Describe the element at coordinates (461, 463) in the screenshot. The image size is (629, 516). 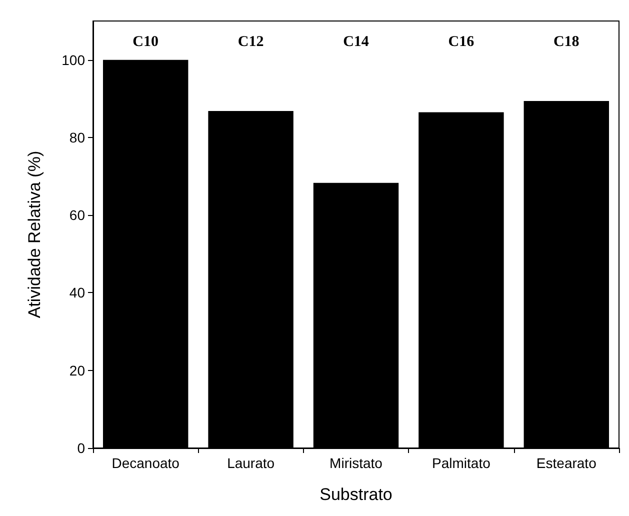
I see `x-tick-label: Palmitato` at that location.